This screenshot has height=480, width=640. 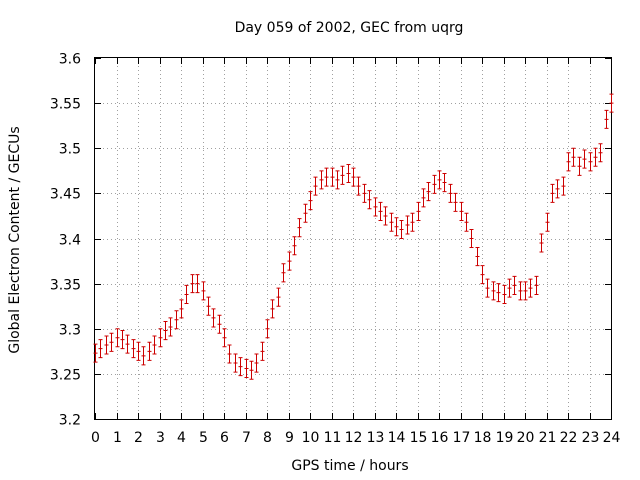 I want to click on x-tick-label: 16, so click(x=440, y=438).